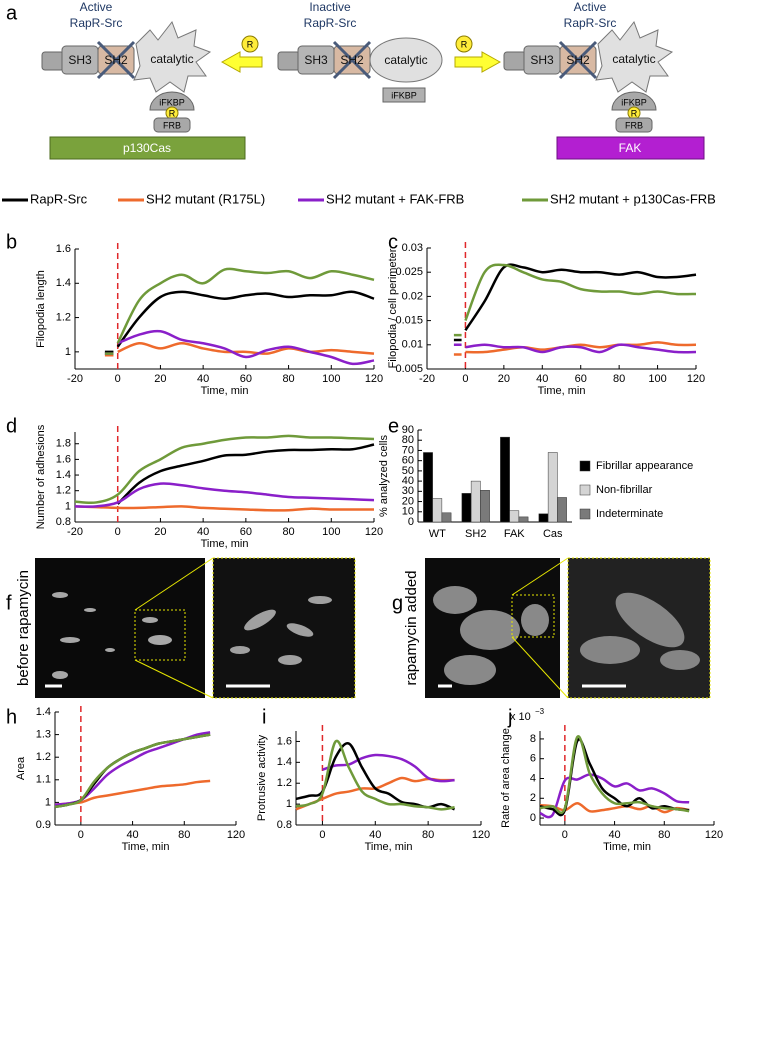 The height and width of the screenshot is (1050, 777). I want to click on target-label: p130Cas, so click(147, 148).